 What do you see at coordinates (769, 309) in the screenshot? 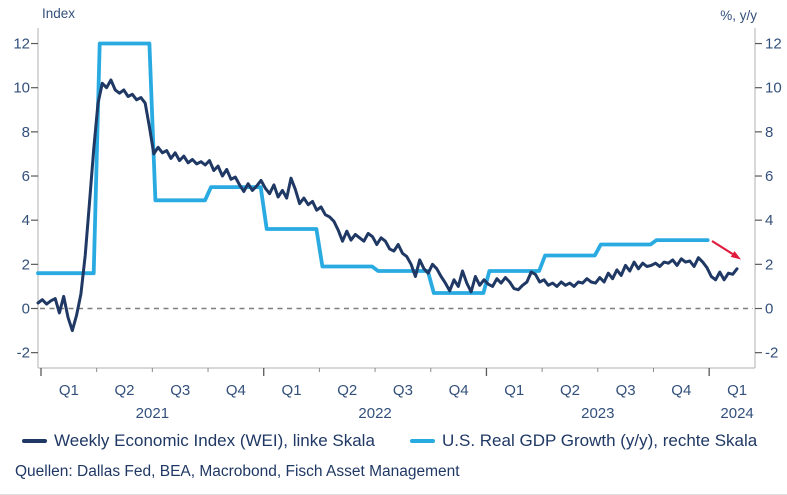
I see `right-y-tick-label: 0` at bounding box center [769, 309].